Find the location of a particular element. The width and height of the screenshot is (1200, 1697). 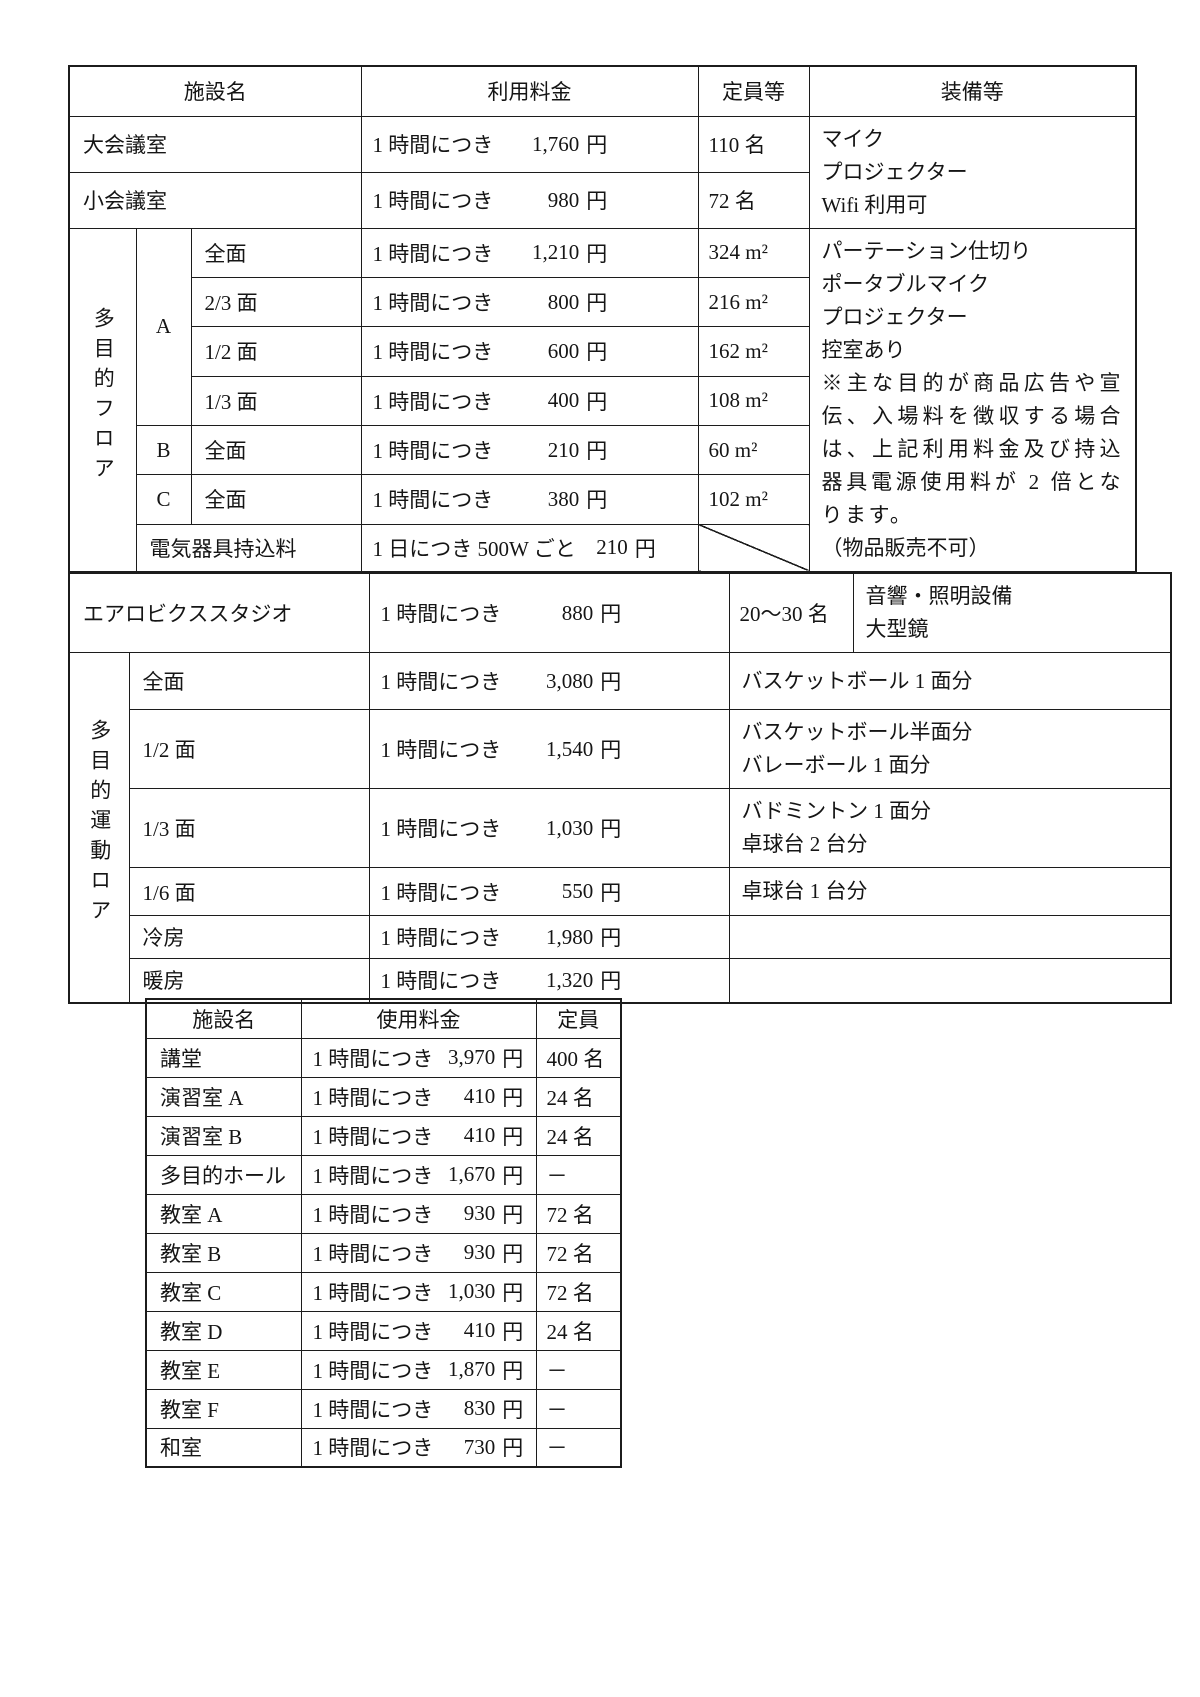

fee-amount: 400 is located at coordinates (563, 400).